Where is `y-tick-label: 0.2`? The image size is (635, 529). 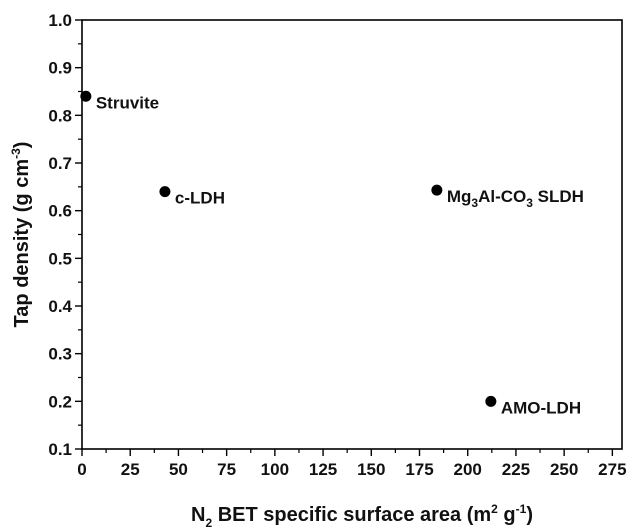 y-tick-label: 0.2 is located at coordinates (60, 401).